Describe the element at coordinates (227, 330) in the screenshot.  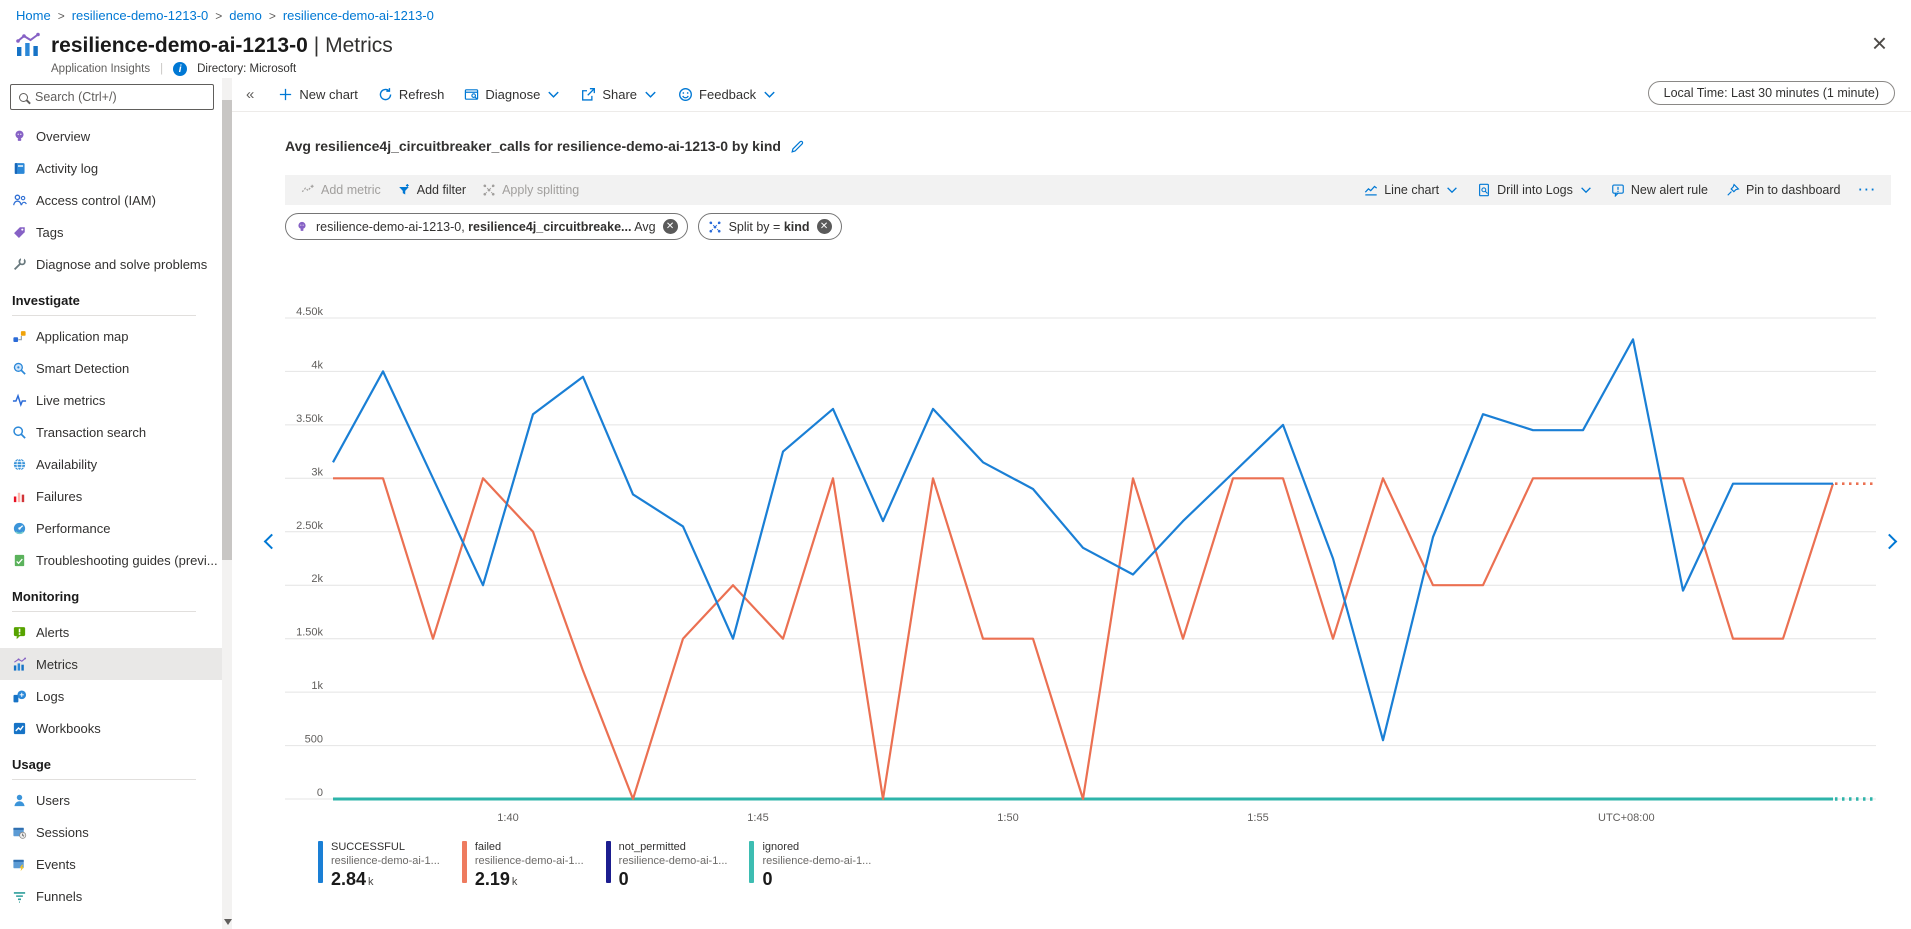
I see `sidebar-scrollbar-thumb` at that location.